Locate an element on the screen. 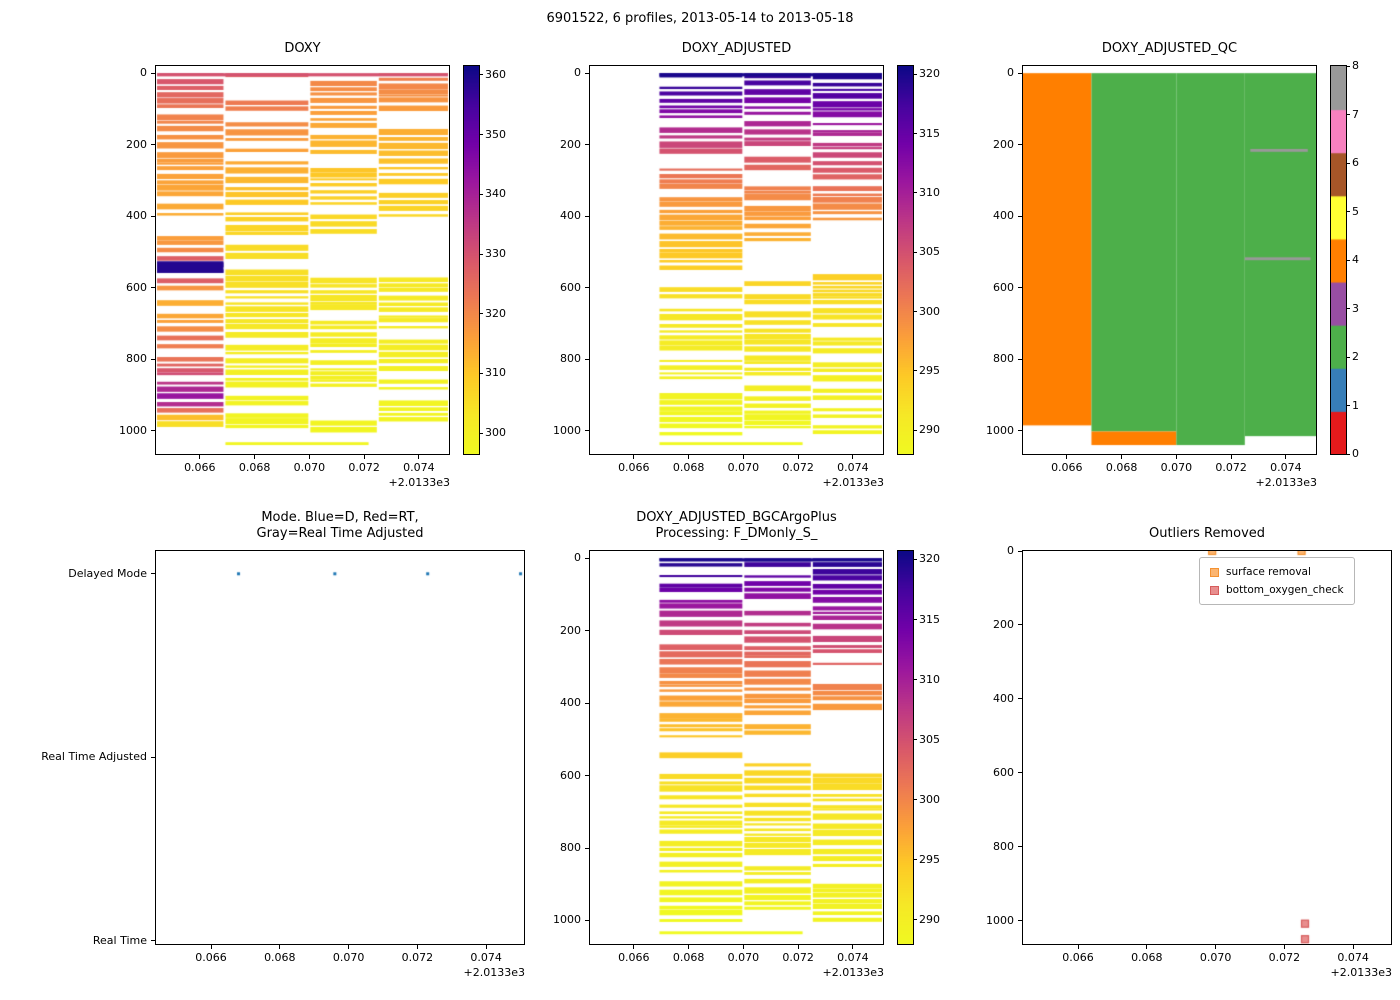 The width and height of the screenshot is (1400, 1000). doxy-heatmap-canvas is located at coordinates (302, 260).